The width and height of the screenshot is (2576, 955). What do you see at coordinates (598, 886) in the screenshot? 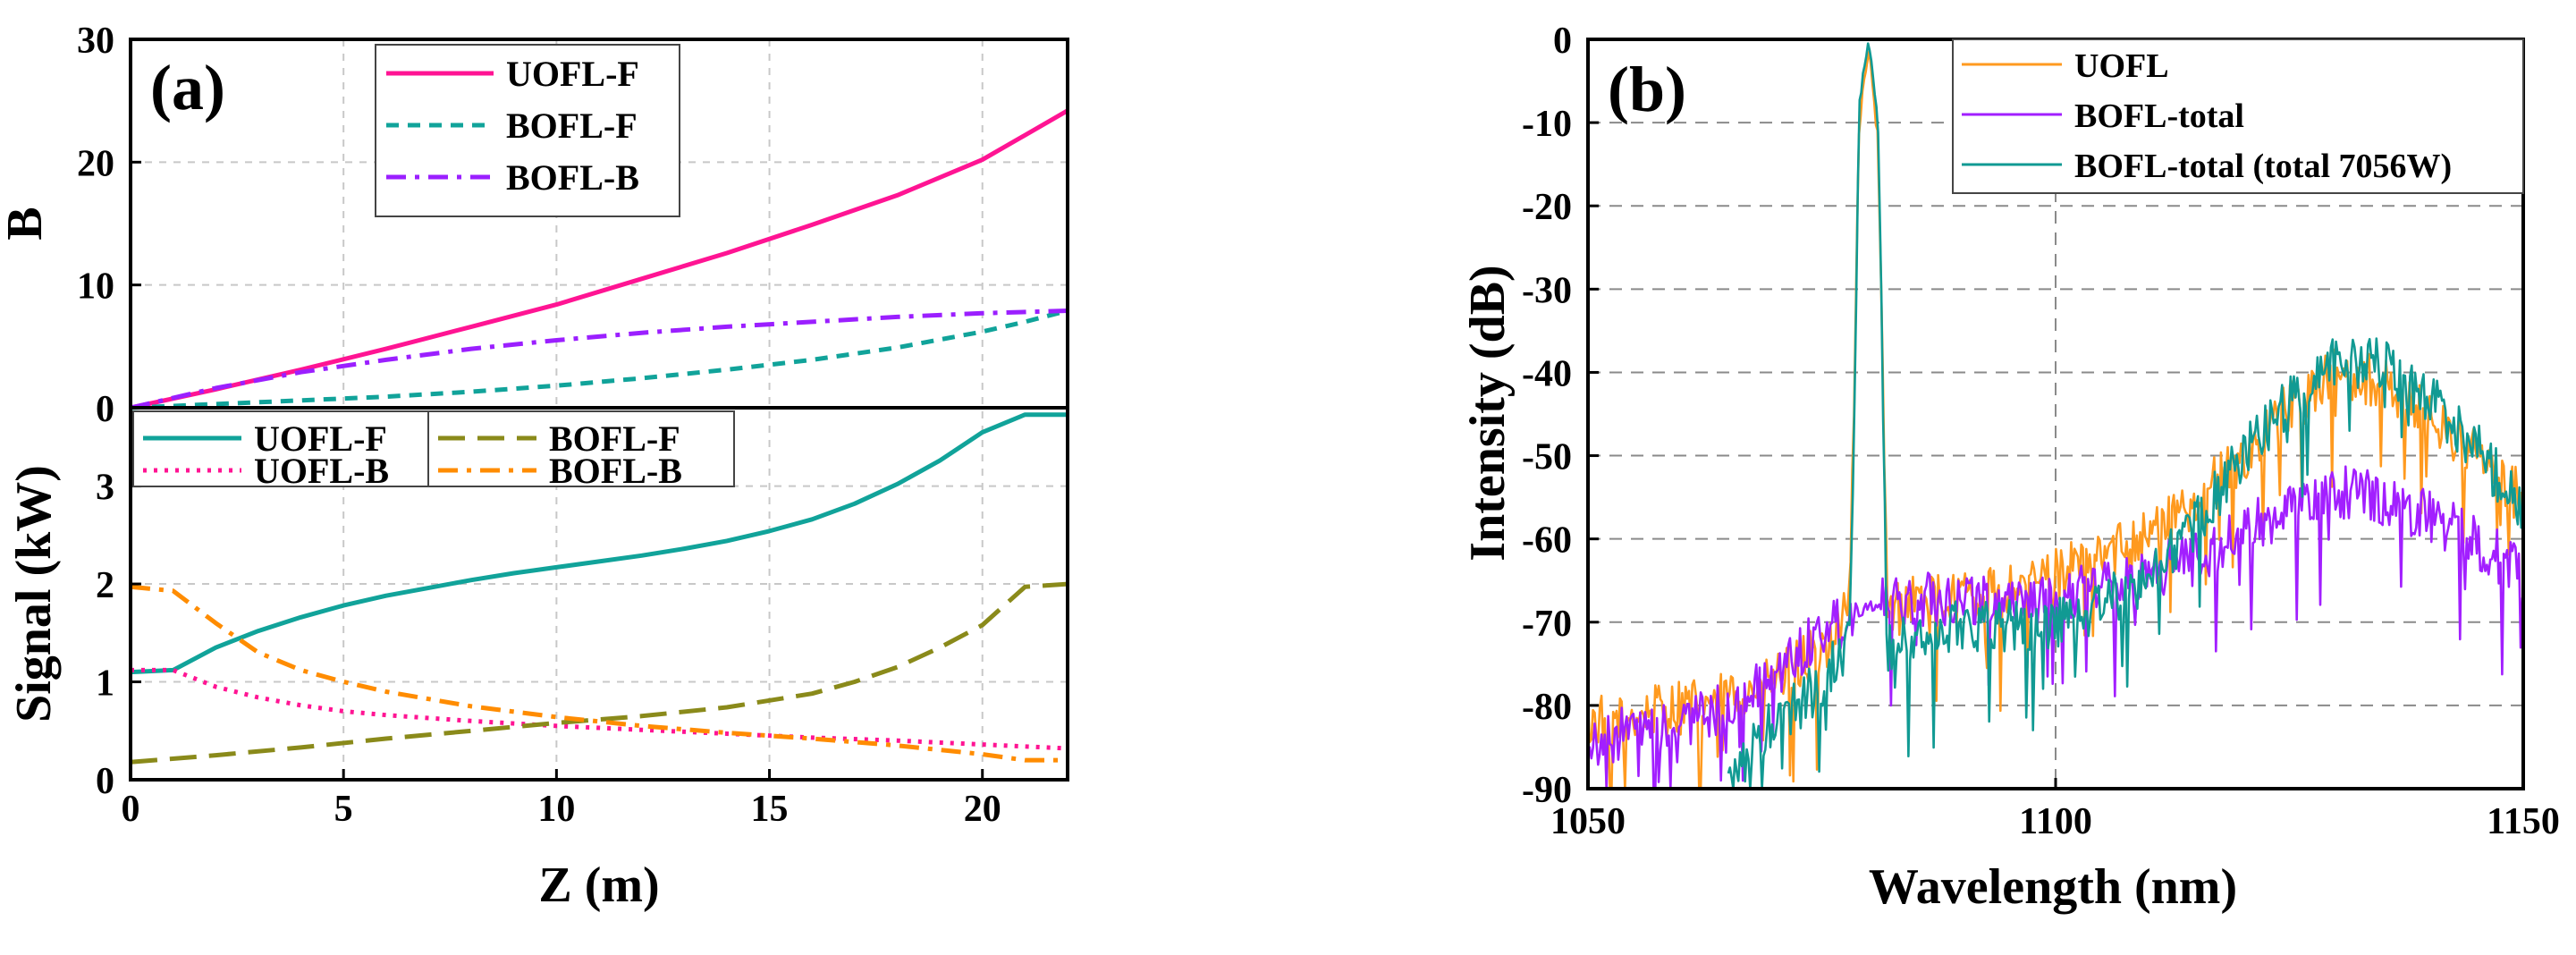
I see `panel-a-x-axis-label: Z (m)` at bounding box center [598, 886].